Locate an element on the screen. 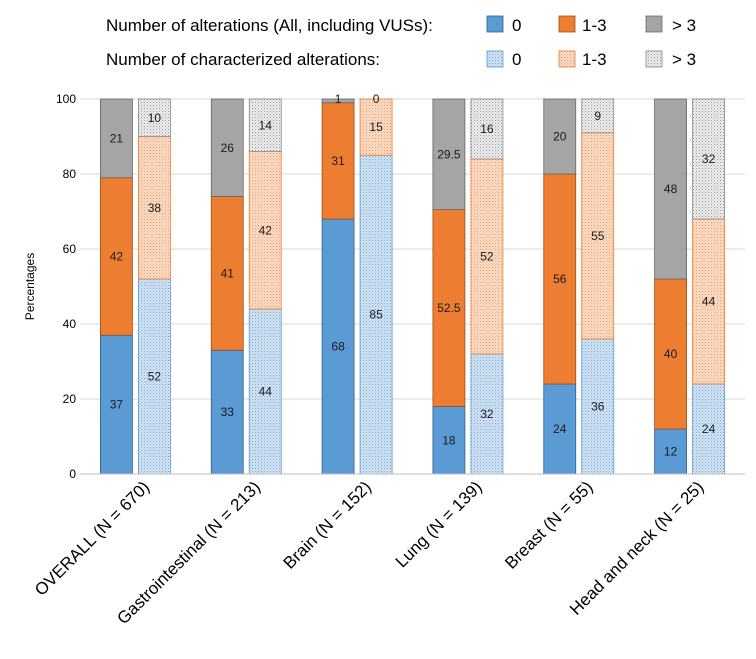  data-label: 21 is located at coordinates (117, 138).